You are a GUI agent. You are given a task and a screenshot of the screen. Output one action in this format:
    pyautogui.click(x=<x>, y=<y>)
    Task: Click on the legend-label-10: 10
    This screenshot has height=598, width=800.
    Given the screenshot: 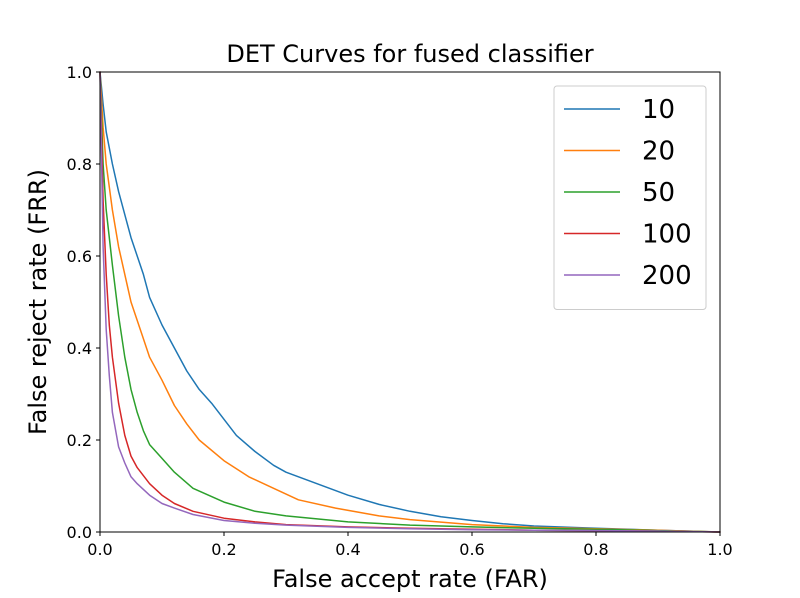 What is the action you would take?
    pyautogui.click(x=658, y=110)
    